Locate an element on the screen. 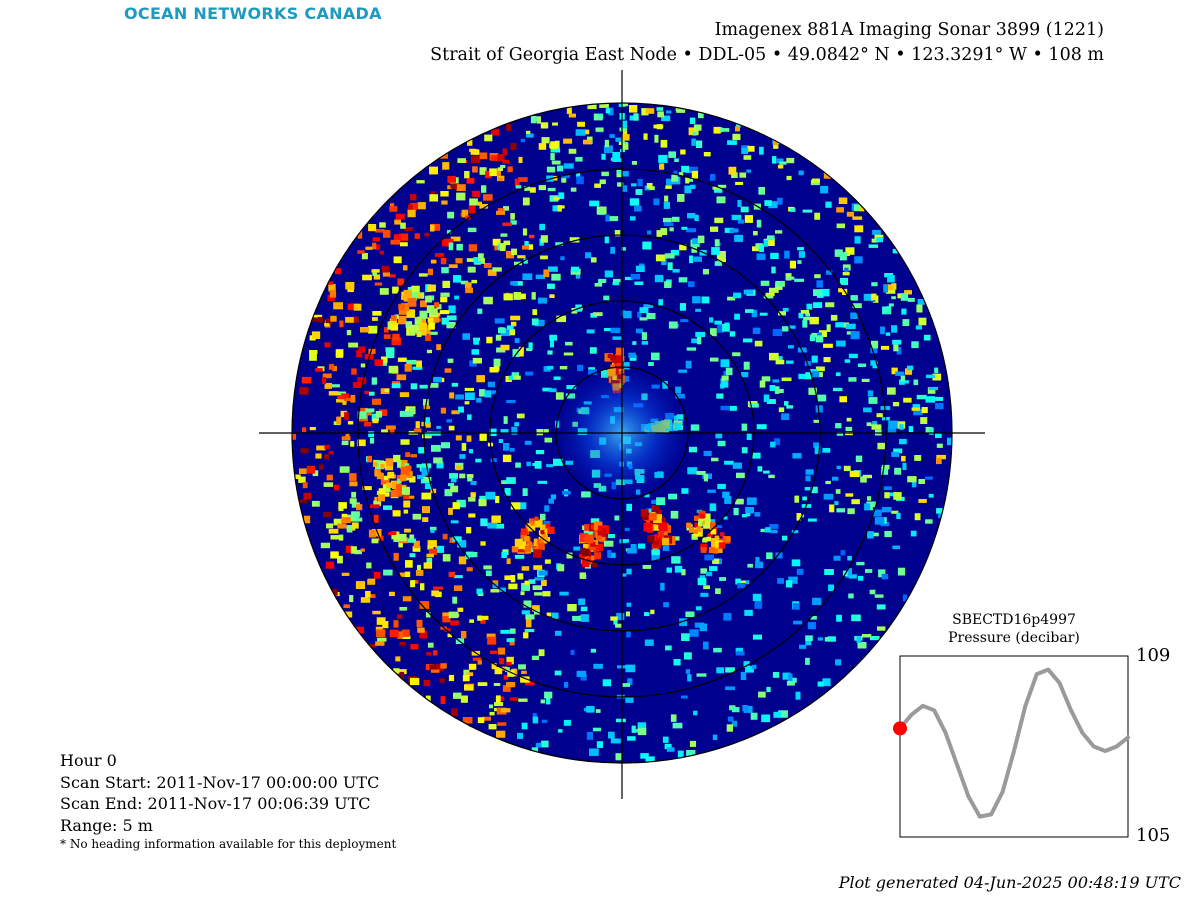 This screenshot has height=900, width=1200. pressure-sensor-name: SBECTD16p4997 is located at coordinates (1014, 620).